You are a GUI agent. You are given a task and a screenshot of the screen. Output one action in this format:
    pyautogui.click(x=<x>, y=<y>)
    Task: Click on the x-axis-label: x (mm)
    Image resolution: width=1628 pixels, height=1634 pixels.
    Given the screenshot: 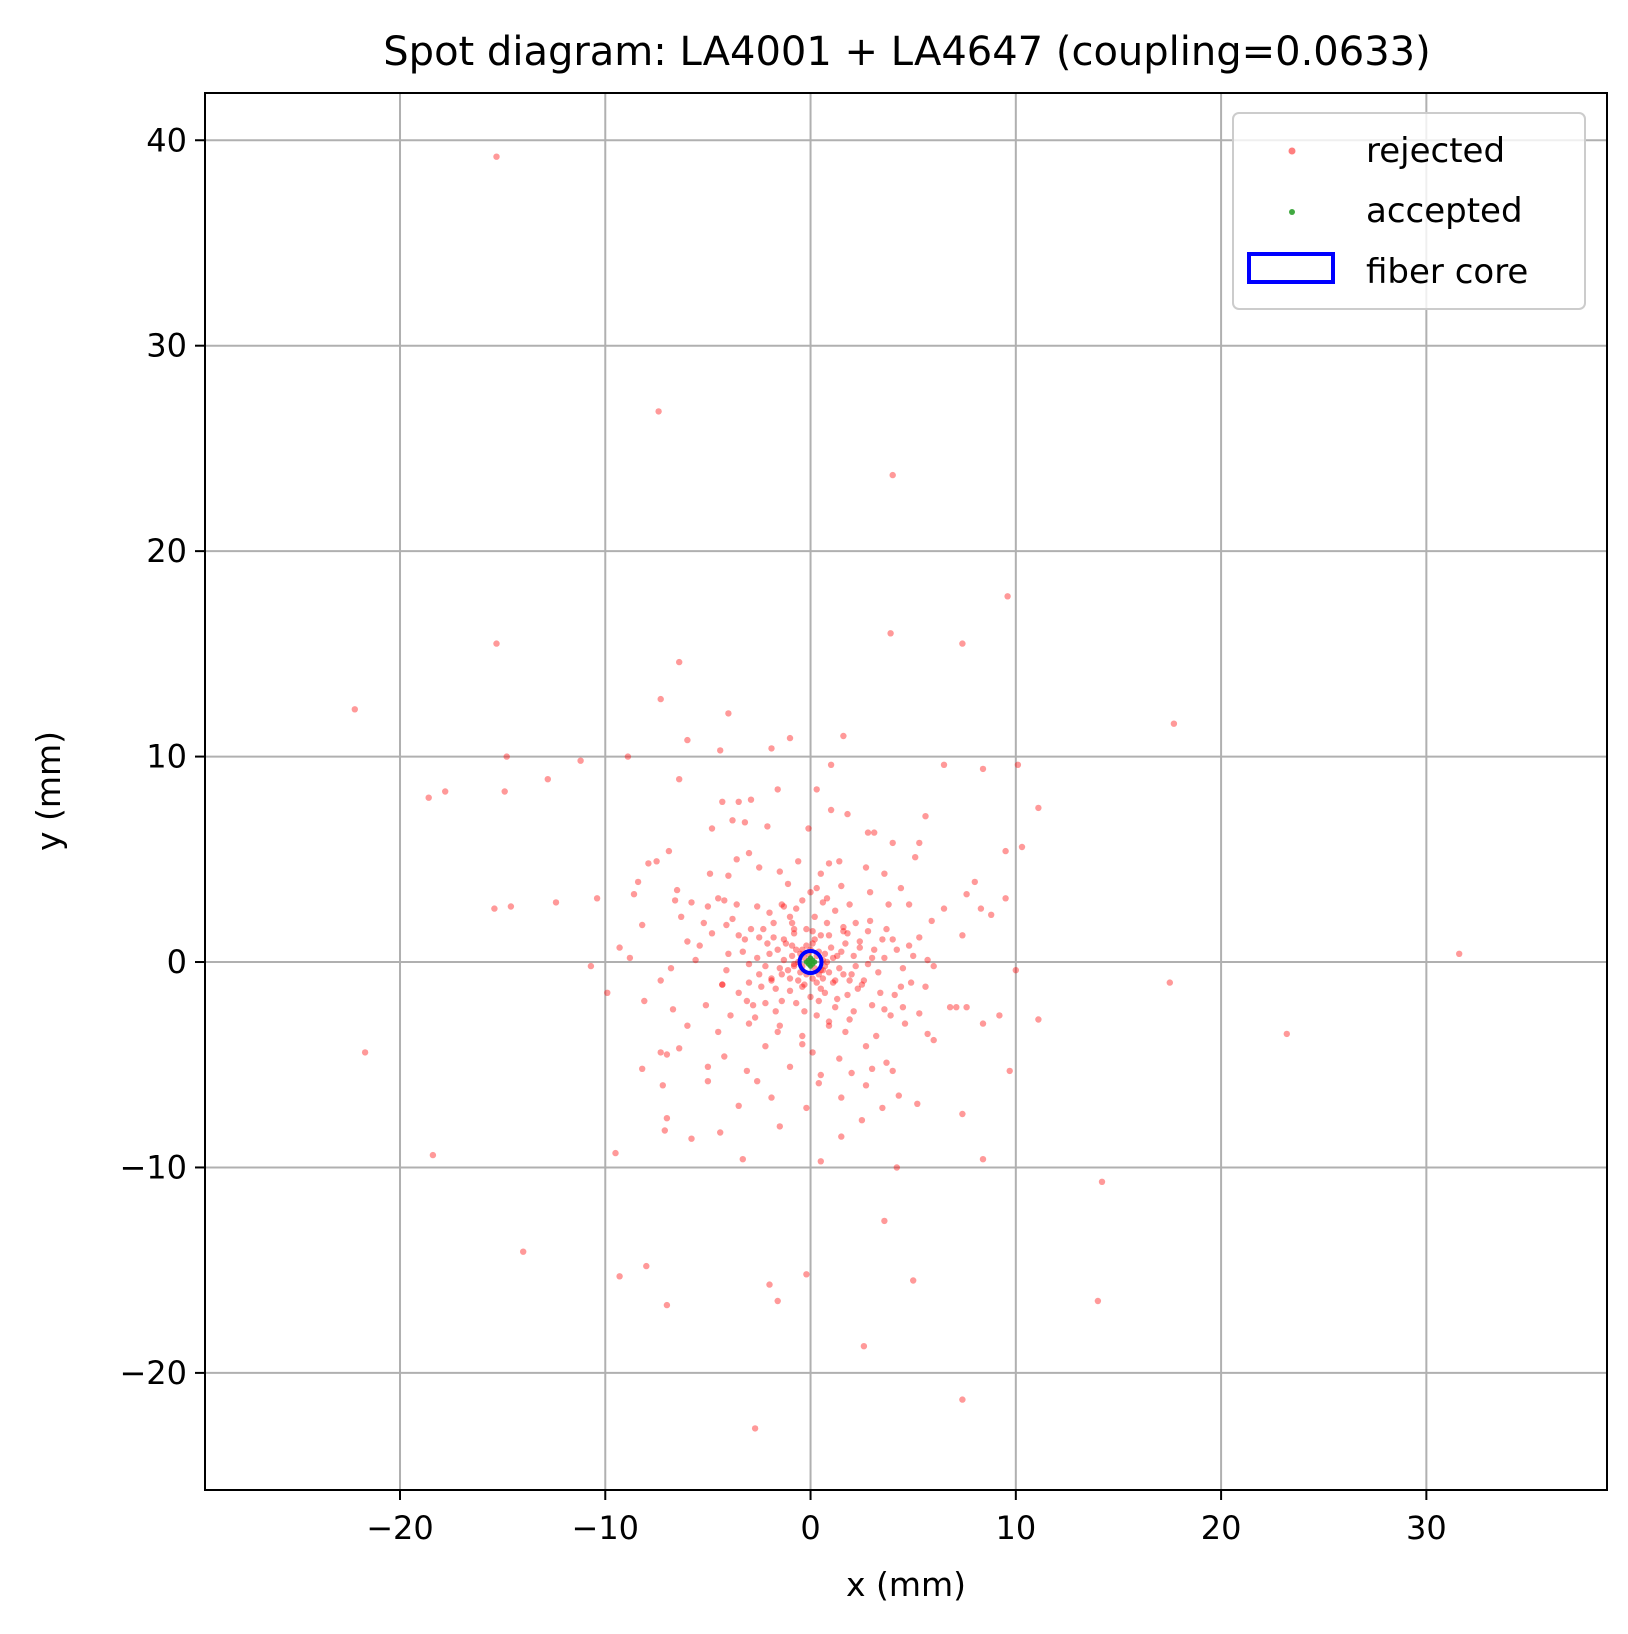 What is the action you would take?
    pyautogui.click(x=906, y=1584)
    